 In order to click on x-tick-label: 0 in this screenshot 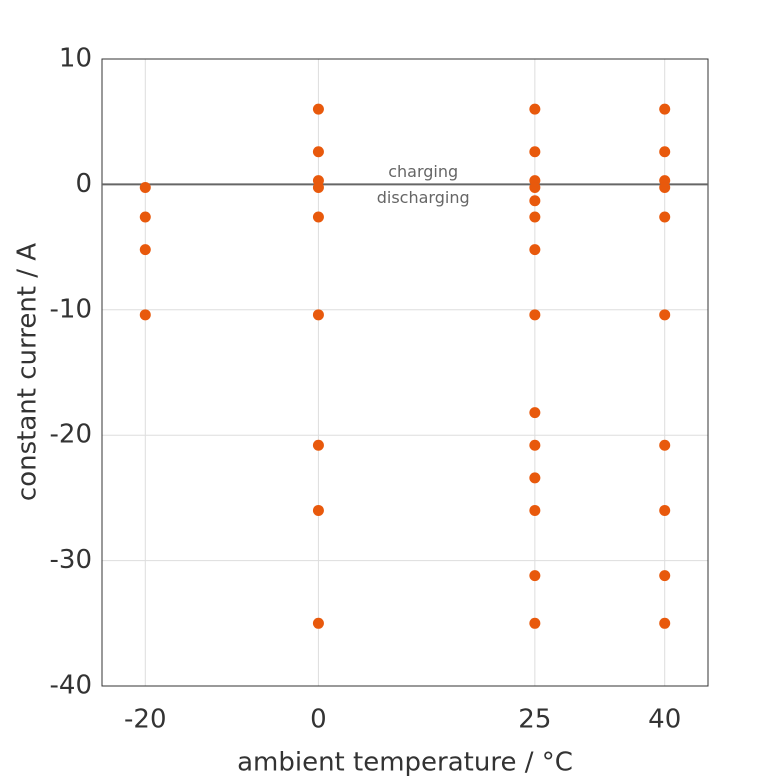, I will do `click(318, 720)`.